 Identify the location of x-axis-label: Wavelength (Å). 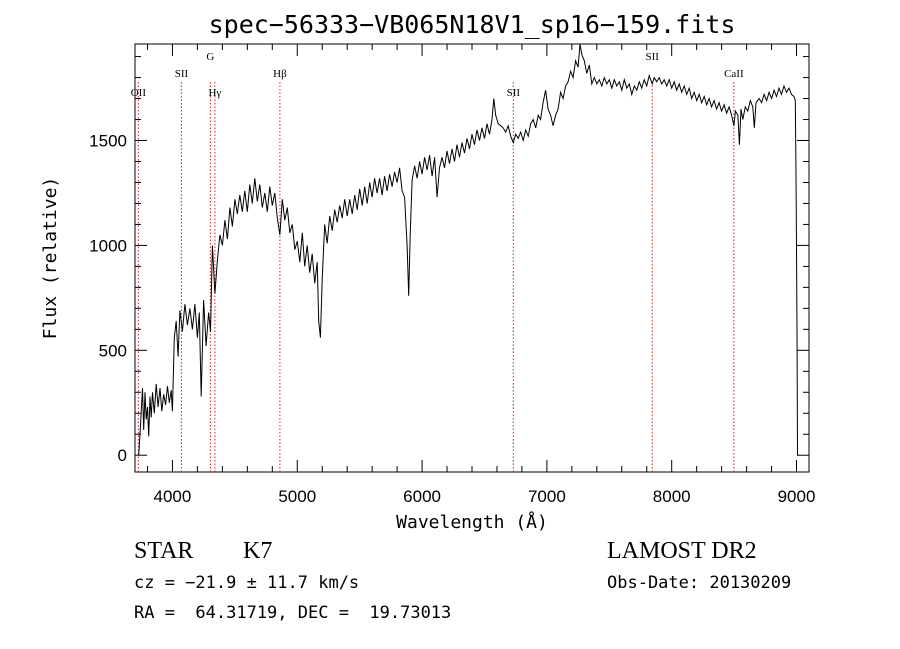
(472, 522).